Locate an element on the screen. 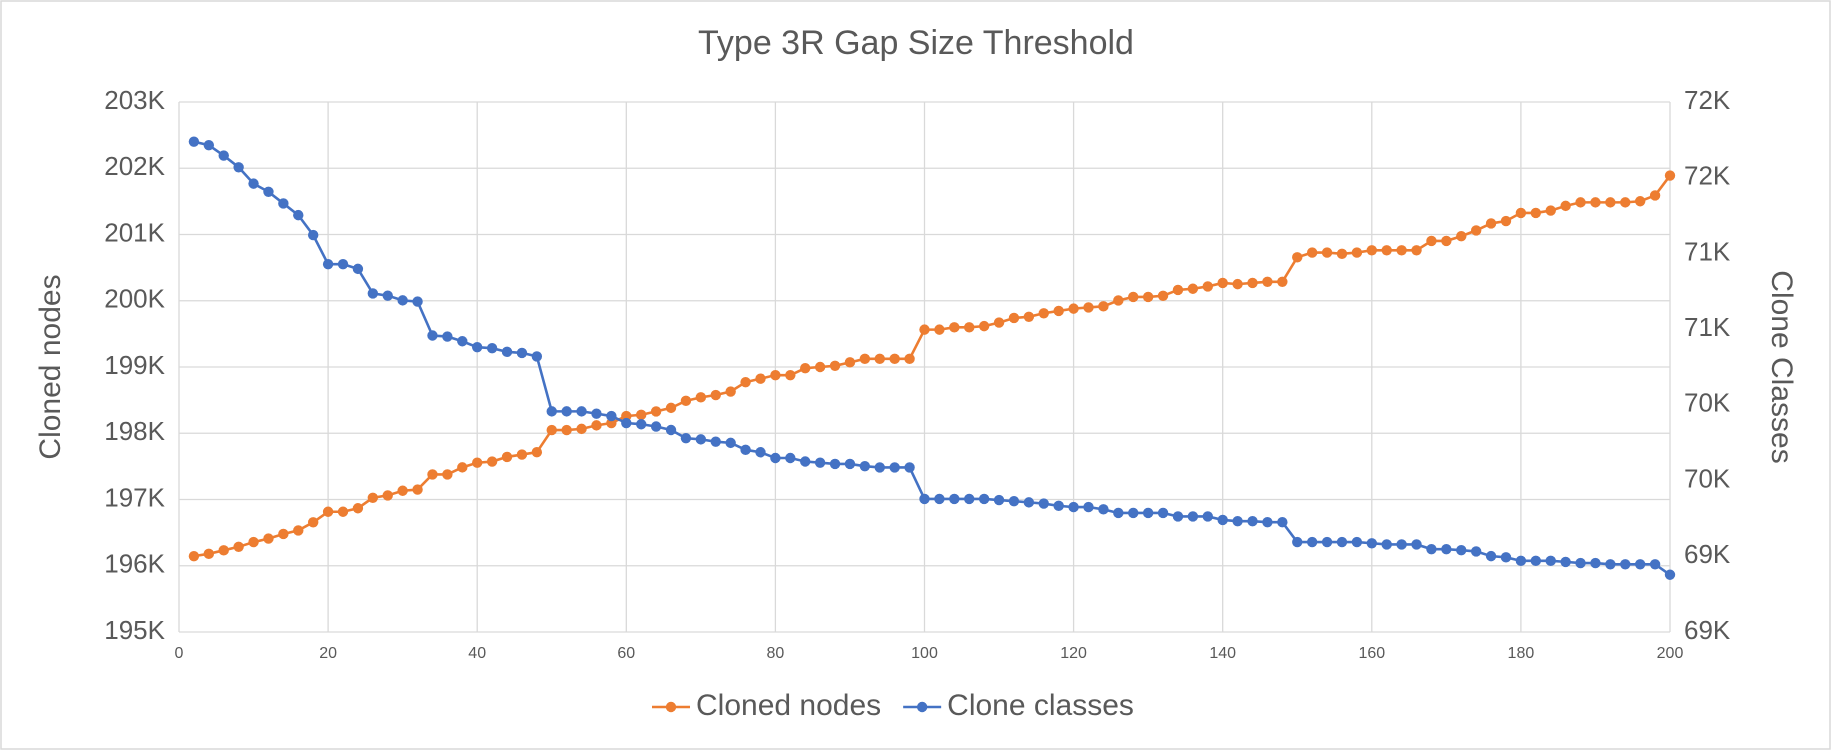 This screenshot has height=750, width=1831. legend-marker is located at coordinates (922, 707).